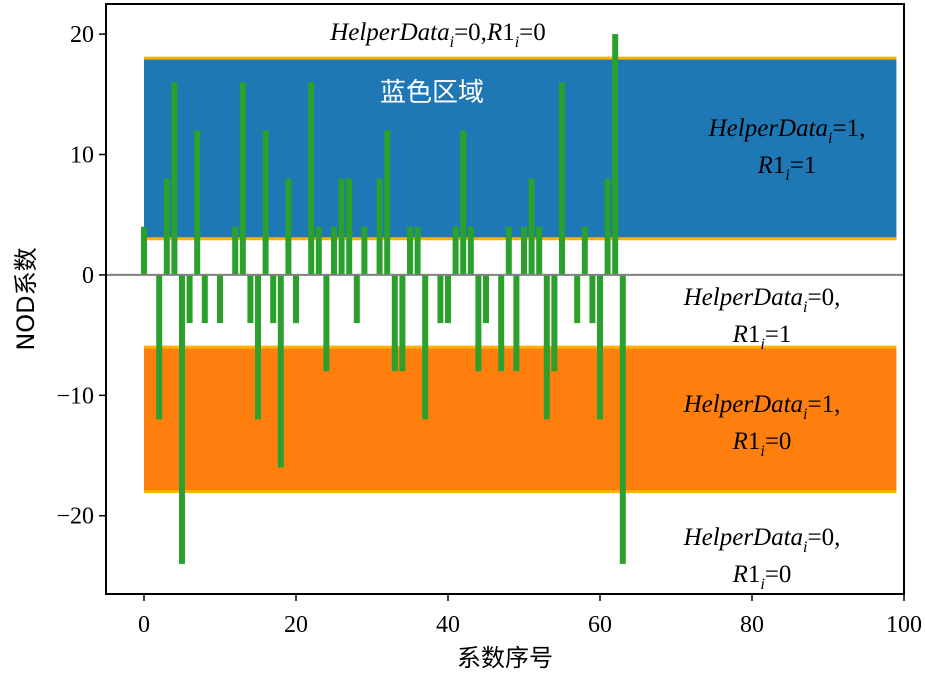 The image size is (925, 675). I want to click on y-tick-label: 0, so click(88, 276).